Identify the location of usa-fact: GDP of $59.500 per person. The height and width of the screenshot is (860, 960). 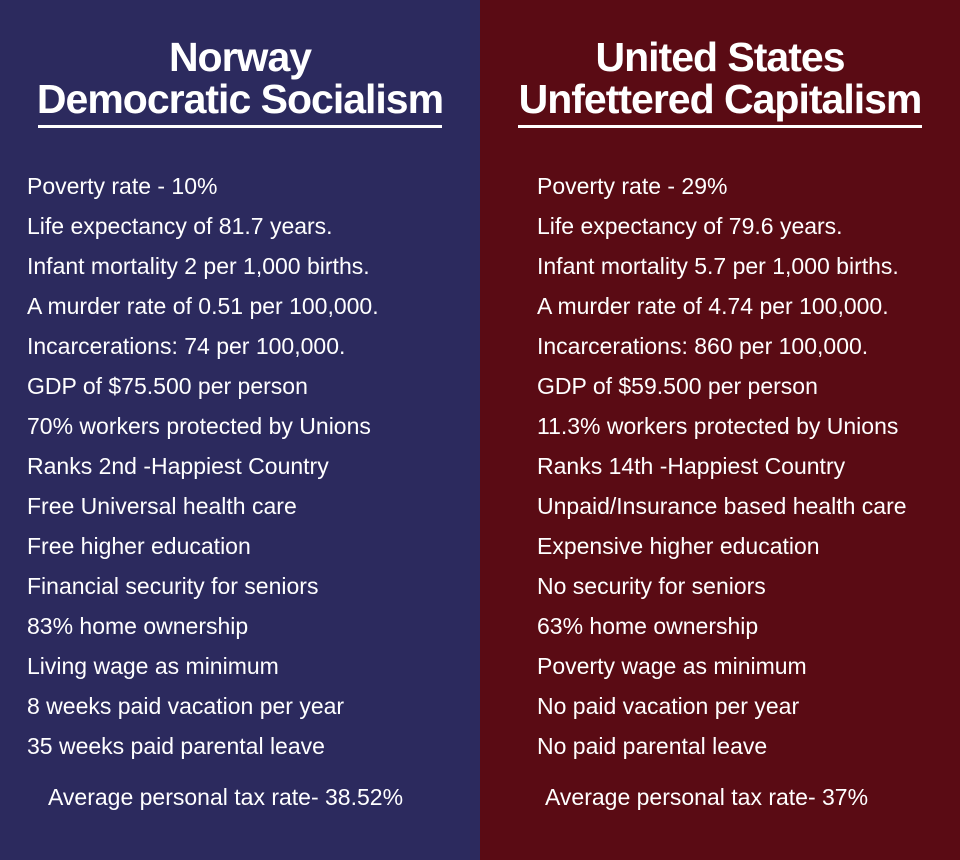
(677, 386).